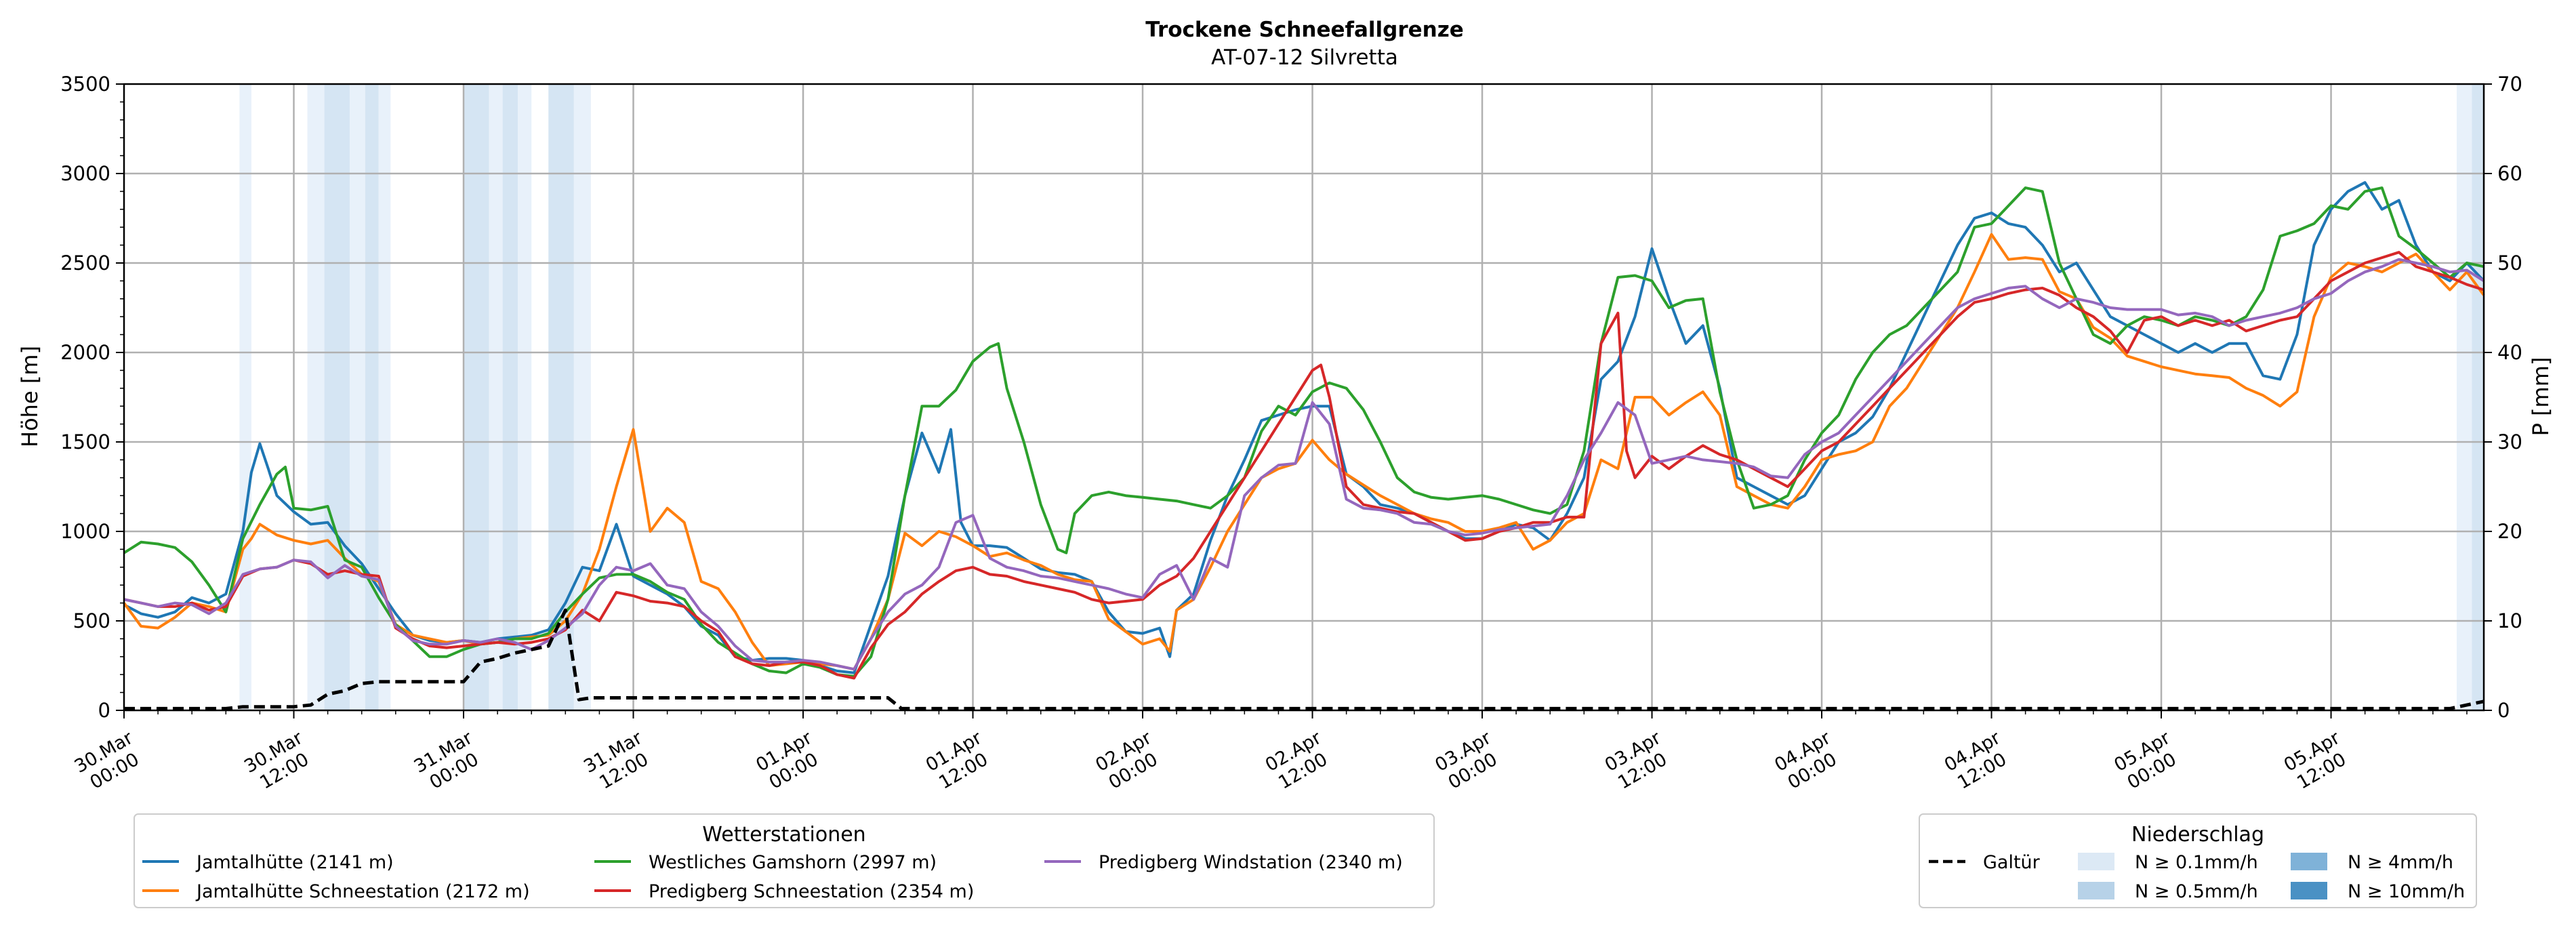 This screenshot has width=2576, height=932. I want to click on y2-tick-label-7: 70, so click(2510, 84).